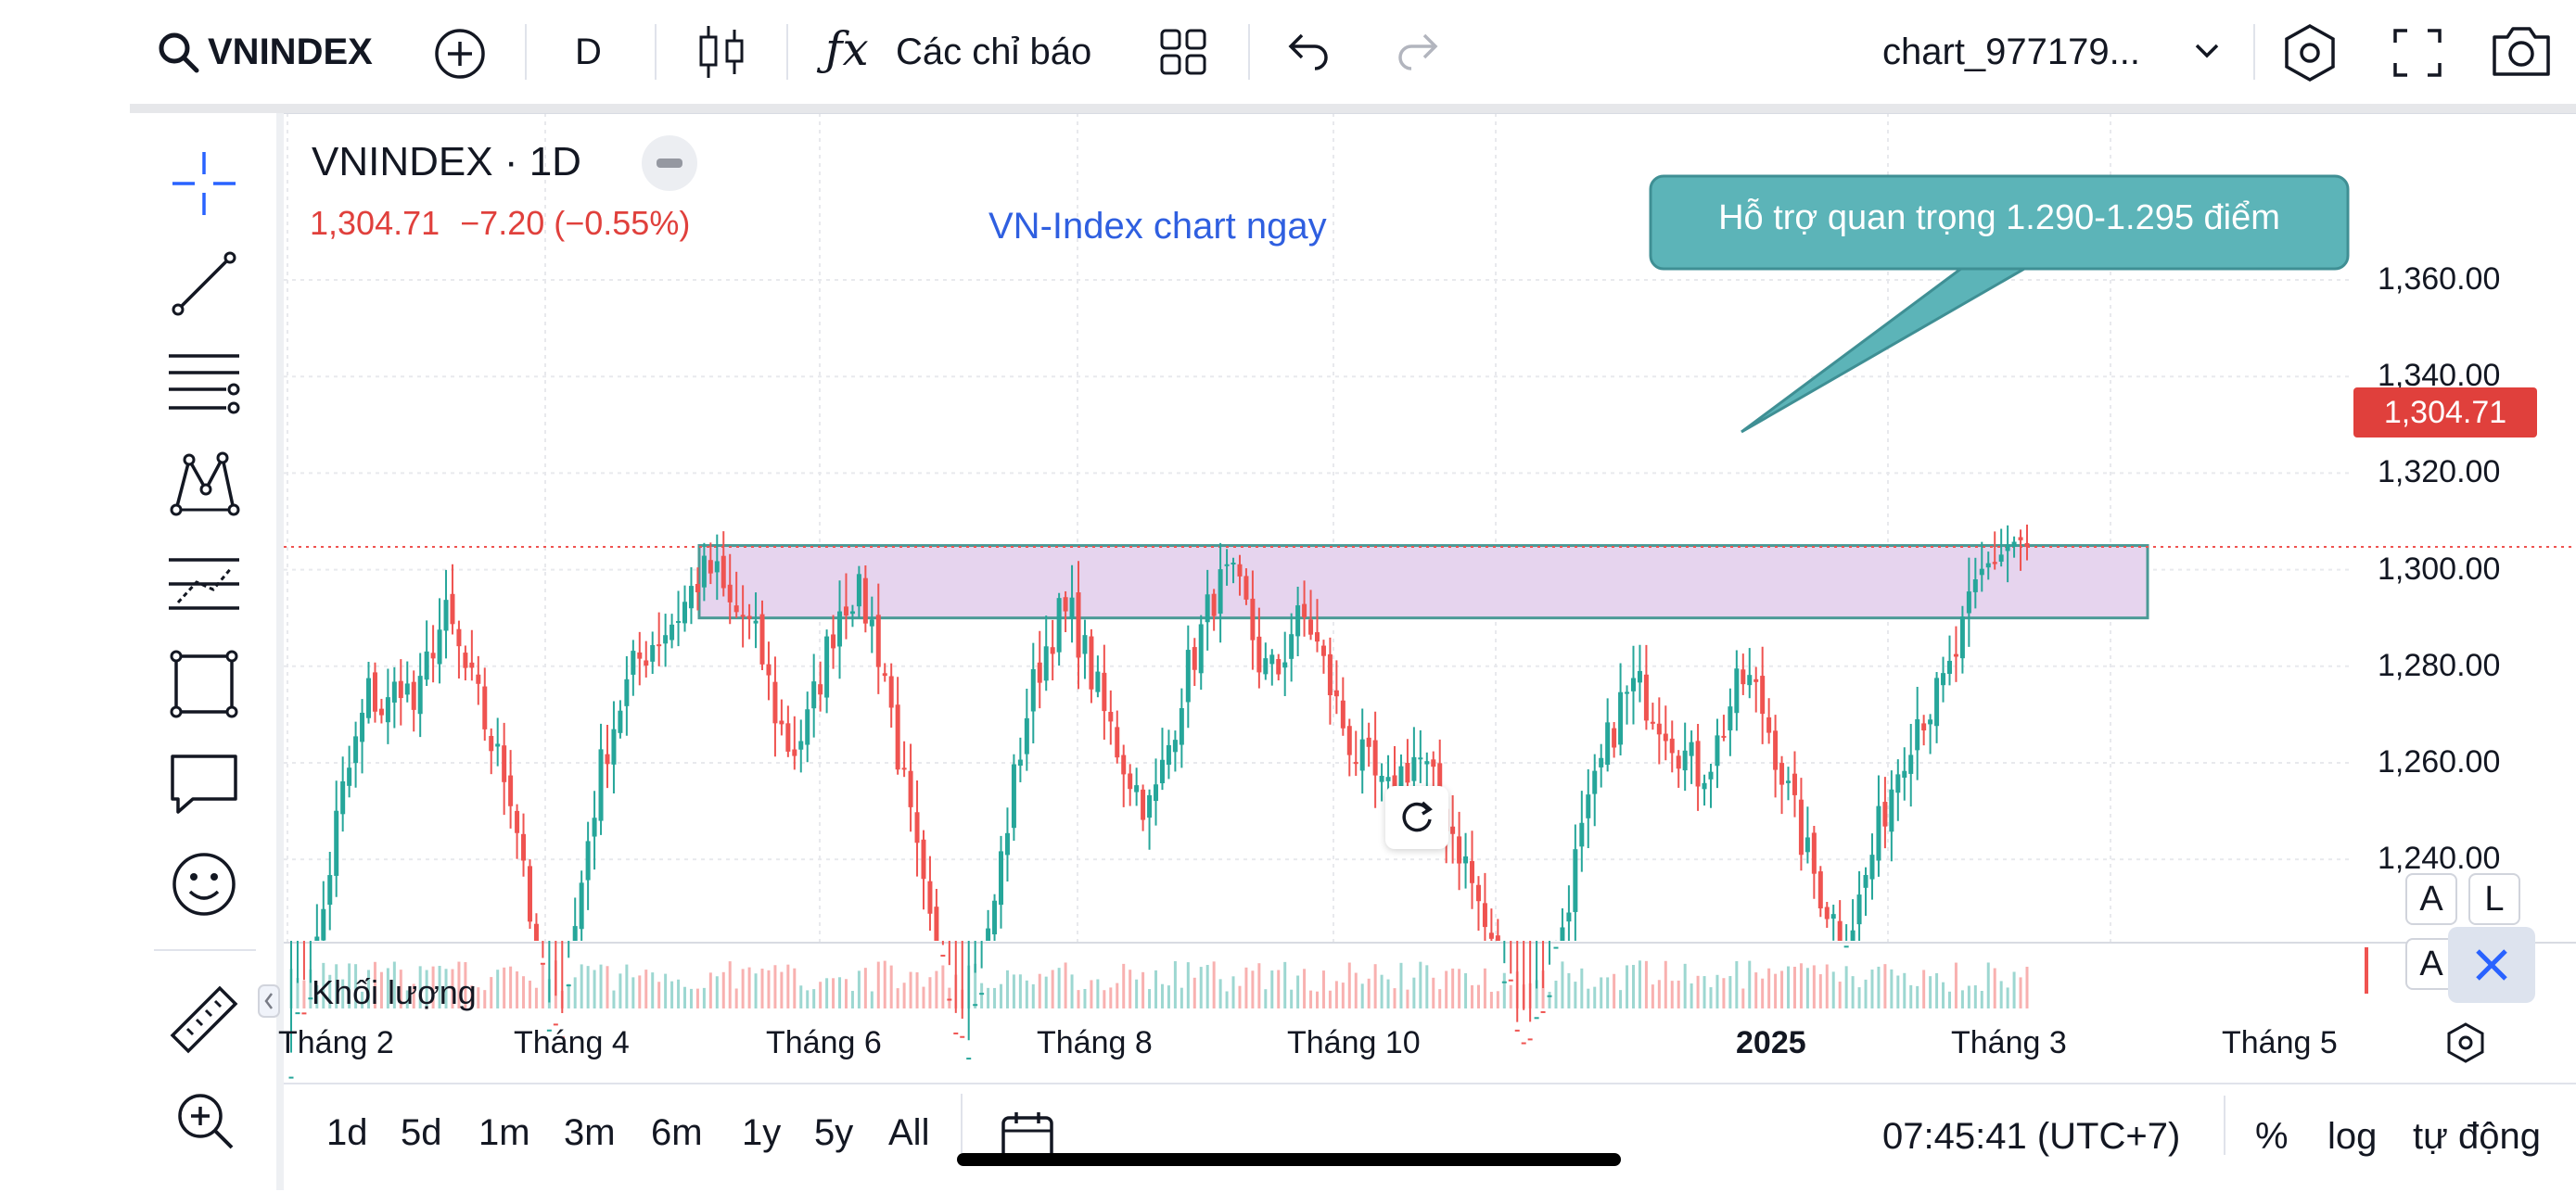  Describe the element at coordinates (2477, 1136) in the screenshot. I see `auto-button: tự động` at that location.